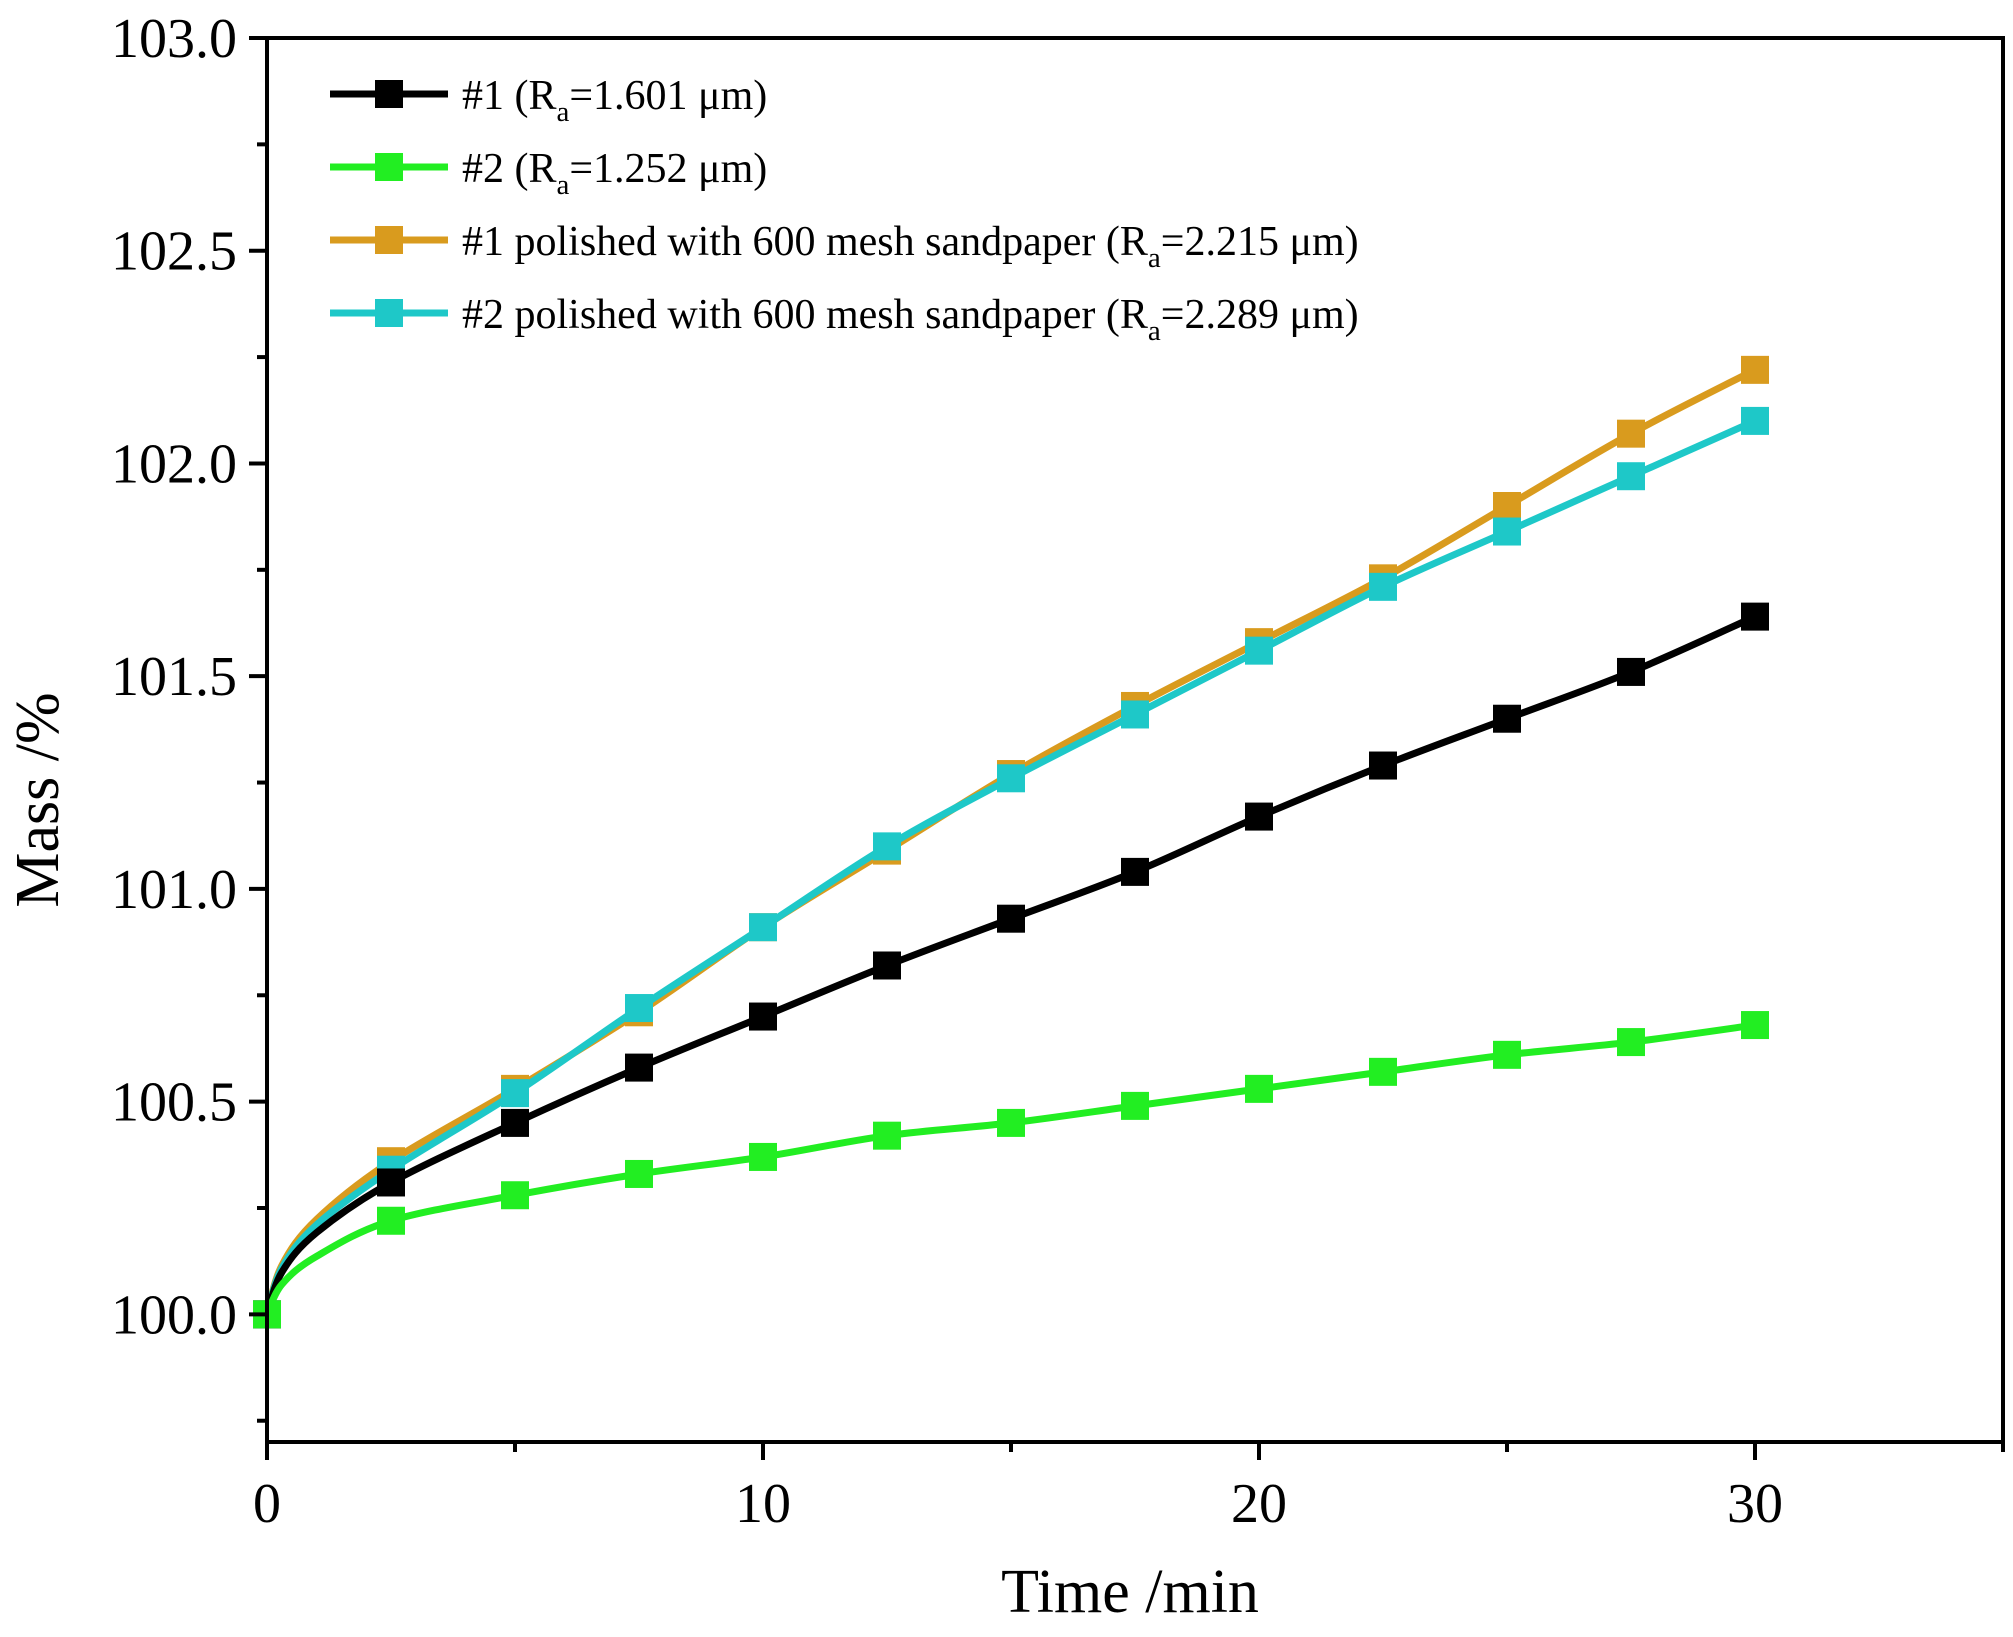 The width and height of the screenshot is (2013, 1637). I want to click on y-tick-label: 102.5, so click(174, 252).